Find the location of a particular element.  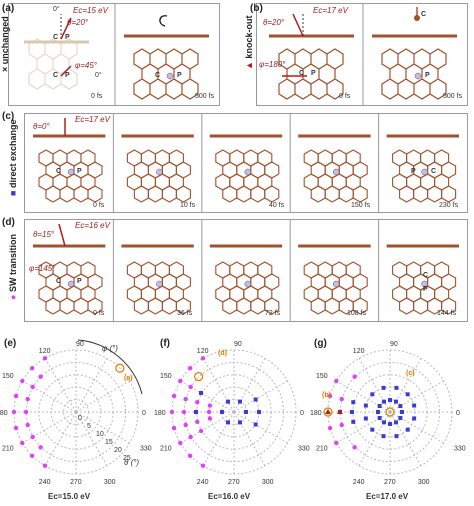

radial-tick-label: 15 is located at coordinates (109, 442).